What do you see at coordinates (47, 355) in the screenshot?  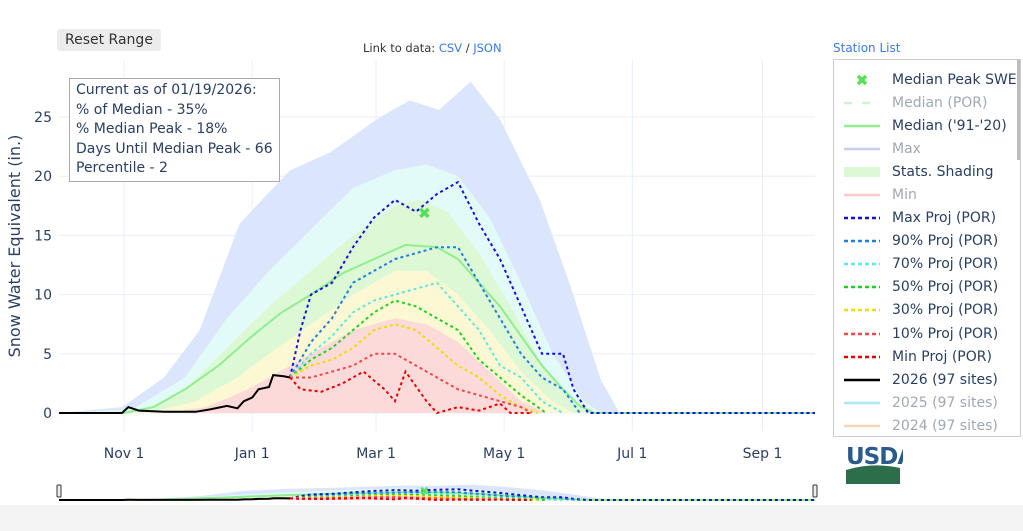 I see `y-tick-label: 5` at bounding box center [47, 355].